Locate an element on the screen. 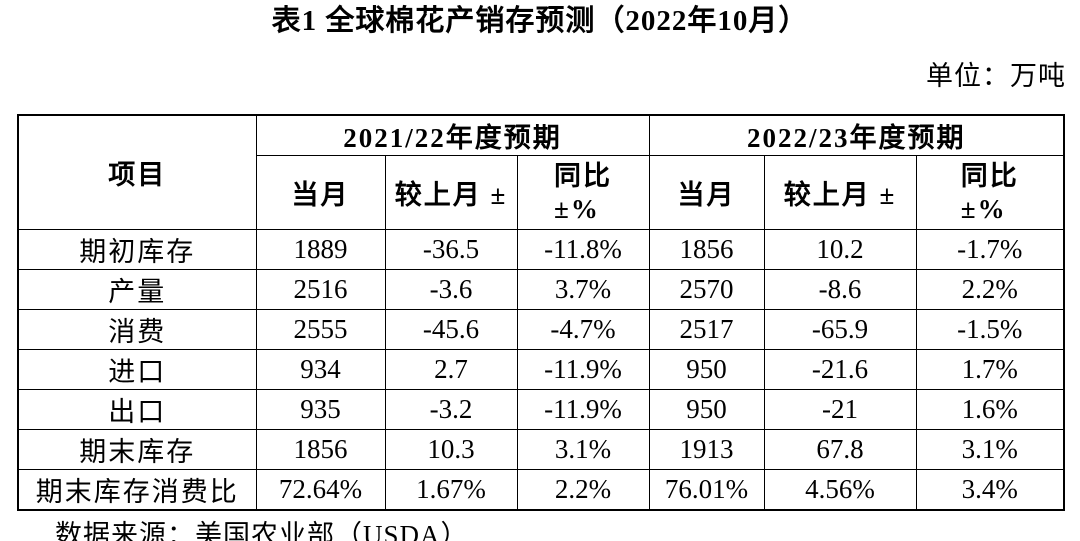 The width and height of the screenshot is (1080, 541). subheader-yoy-text-2: 同比 ±% is located at coordinates (990, 193).